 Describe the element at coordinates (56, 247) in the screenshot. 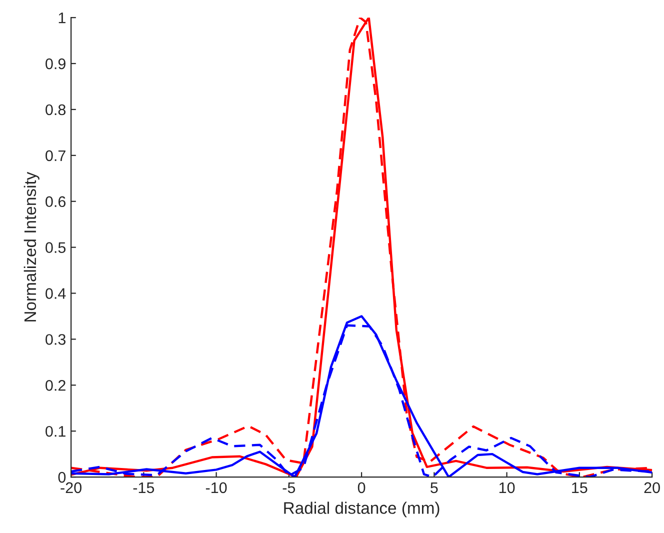

I see `y-tick-label: 0.5` at that location.